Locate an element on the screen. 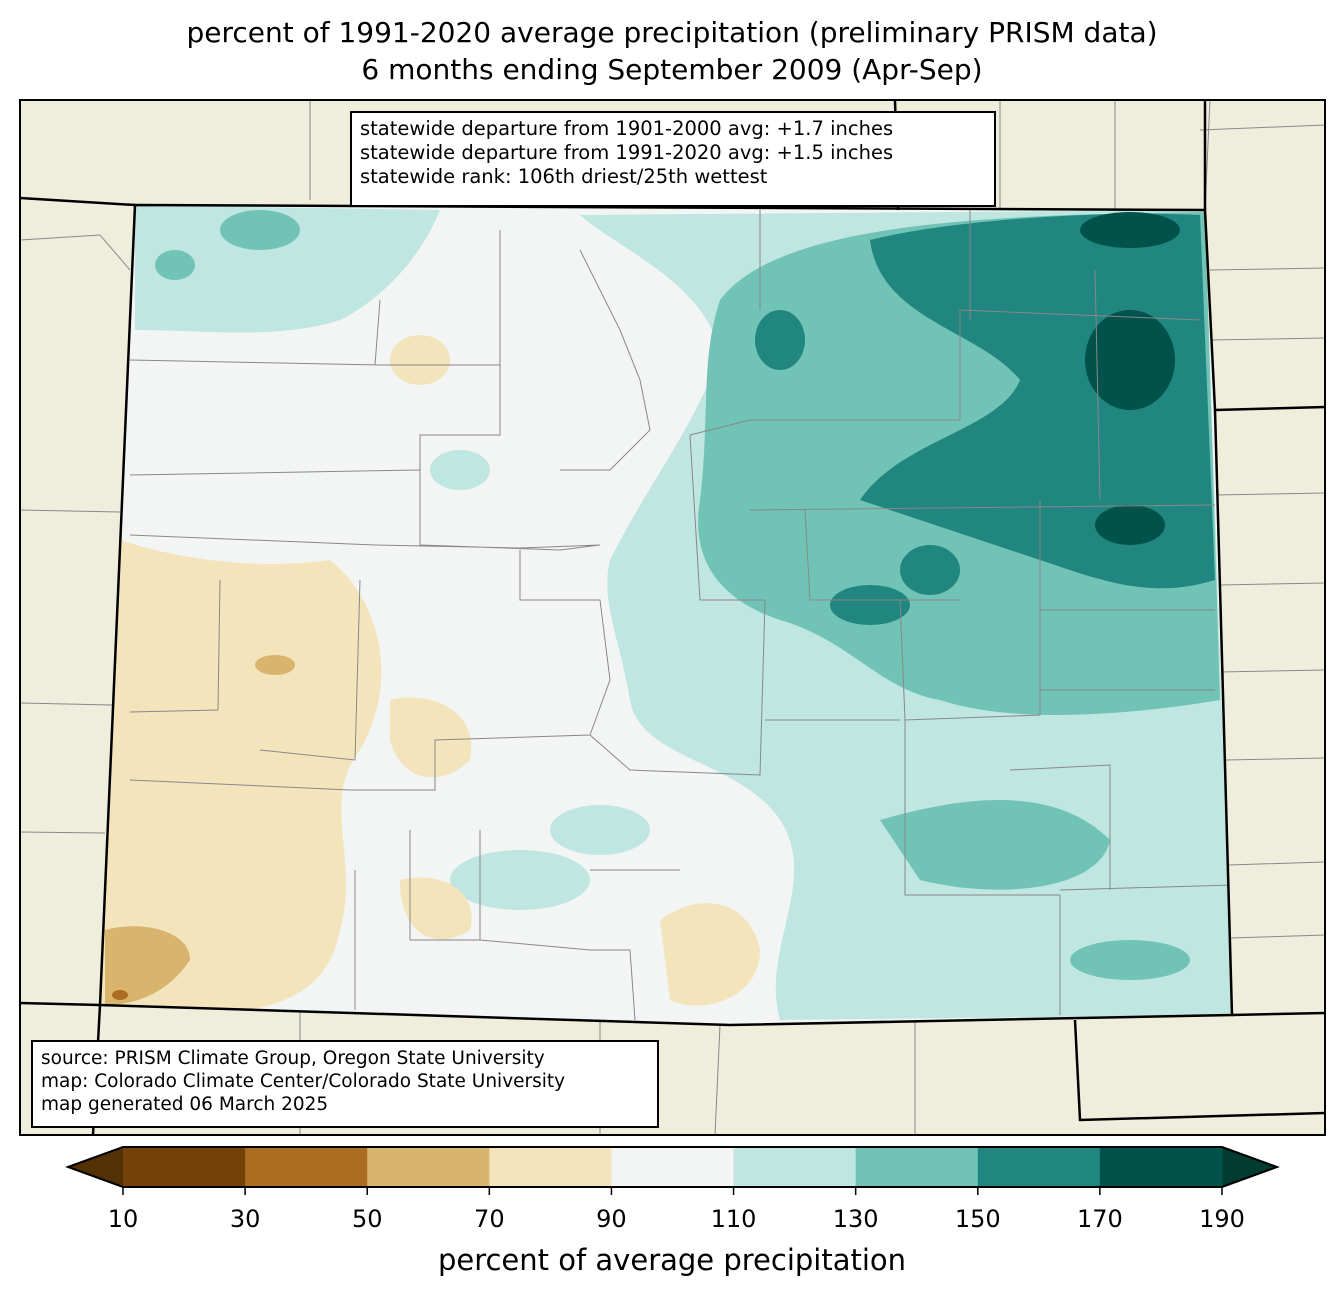  colorbar-tick-label: 130 is located at coordinates (855, 1219).